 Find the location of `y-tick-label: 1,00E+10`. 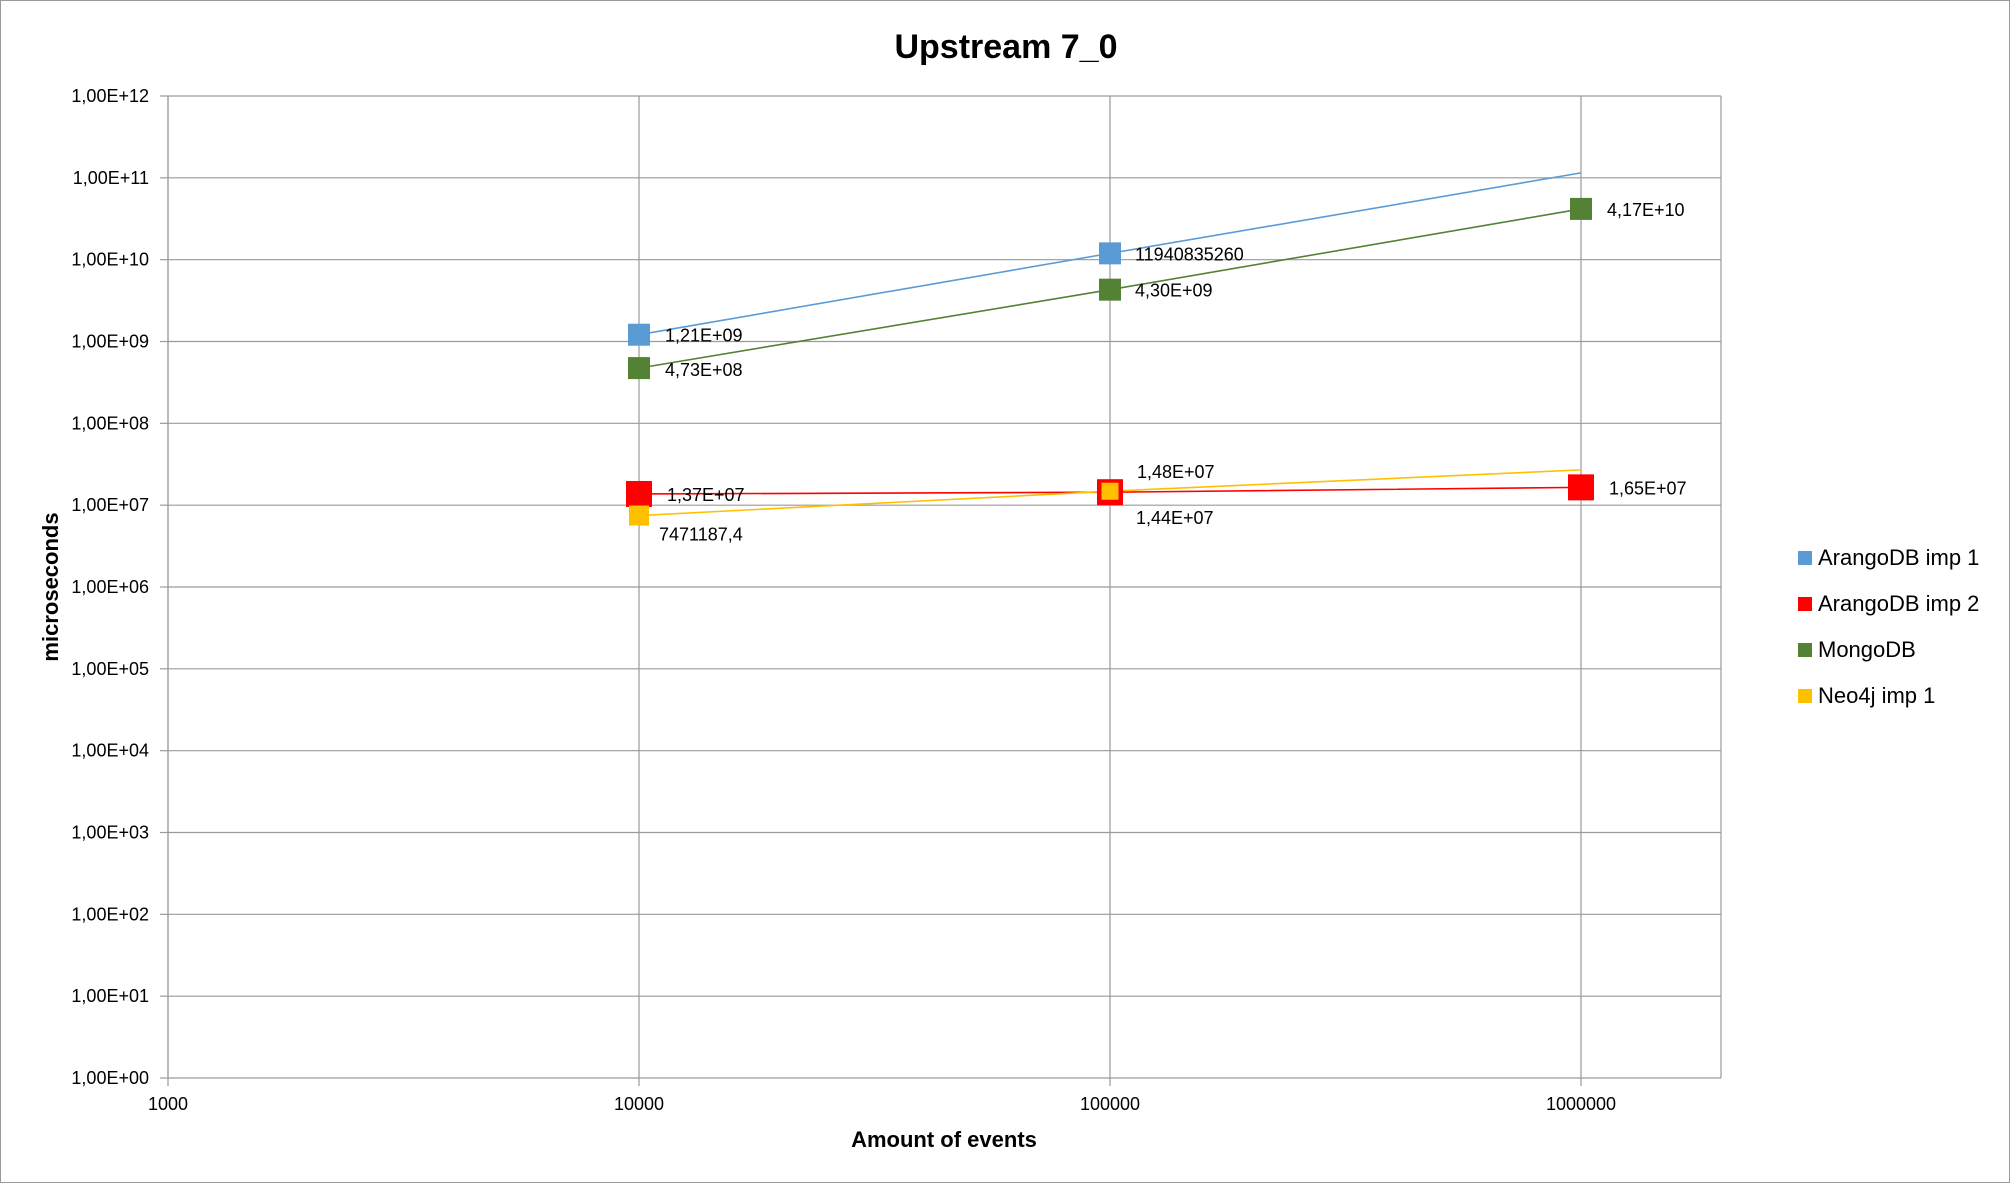

y-tick-label: 1,00E+10 is located at coordinates (110, 260).